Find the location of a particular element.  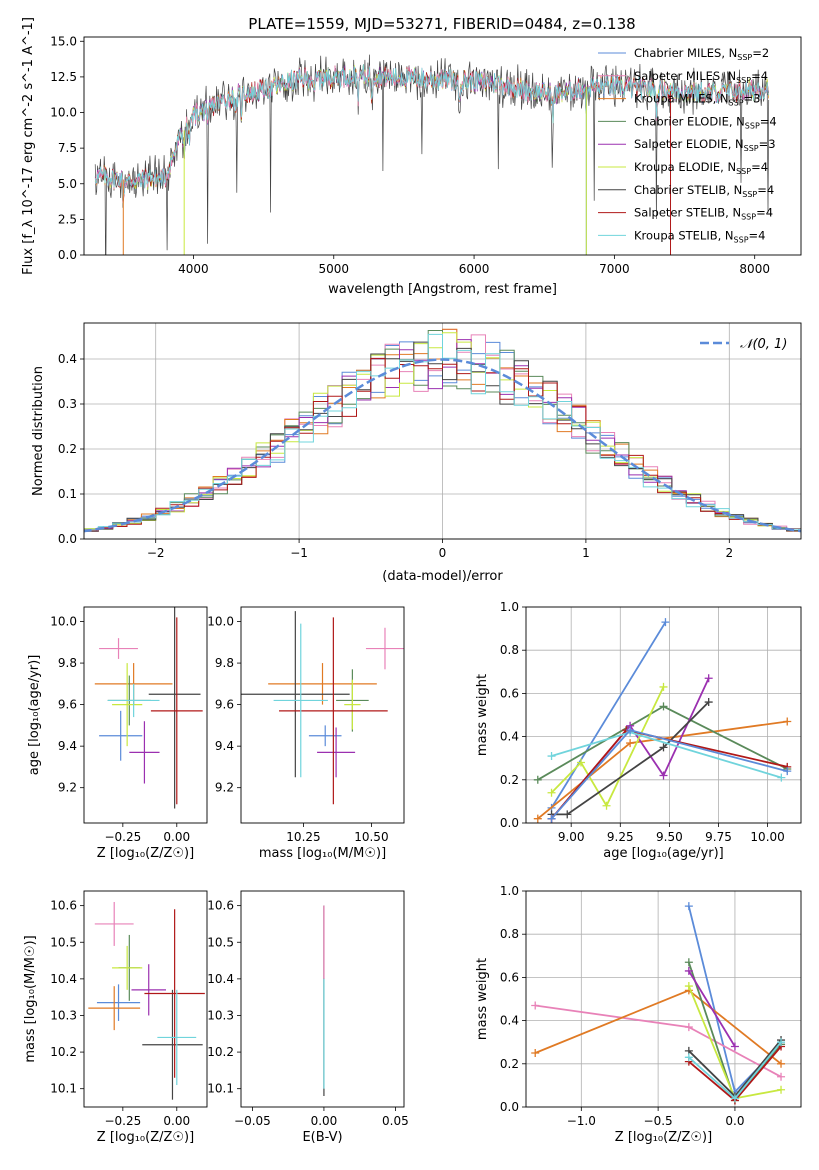

mass_vs_reddening-xtick-label: −0.05 is located at coordinates (252, 1121).